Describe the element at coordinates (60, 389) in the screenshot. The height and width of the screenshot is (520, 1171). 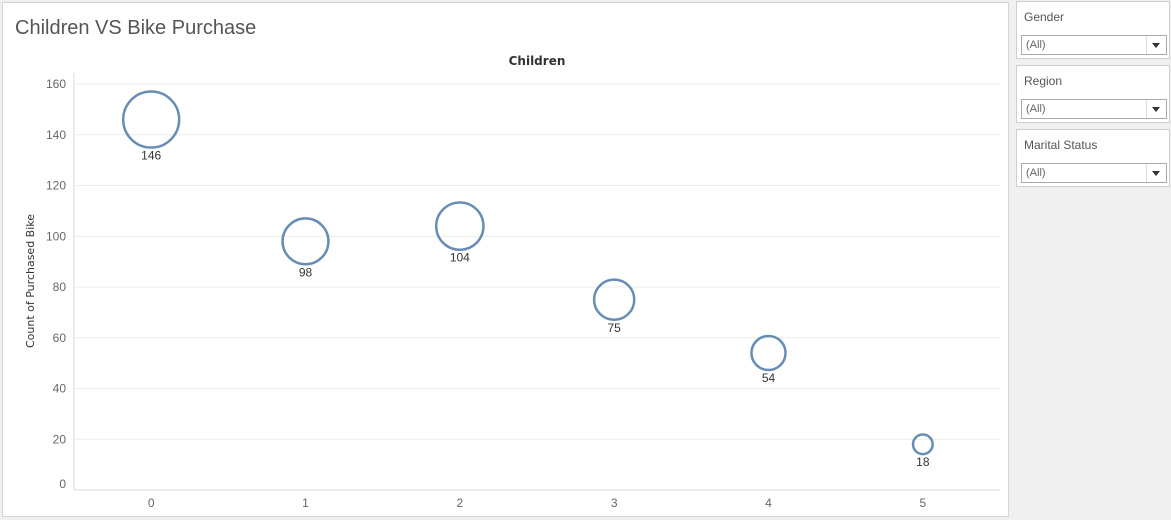
I see `y-tick-label: 40` at that location.